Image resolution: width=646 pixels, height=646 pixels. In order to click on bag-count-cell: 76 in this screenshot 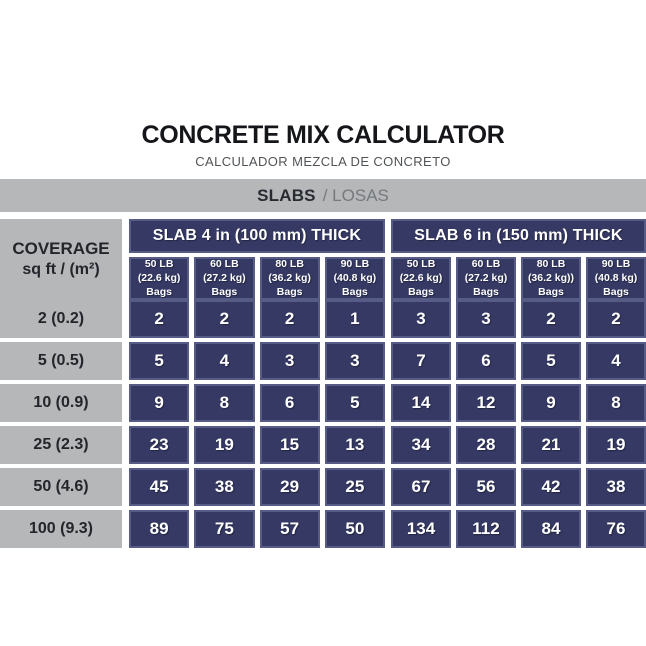, I will do `click(616, 529)`.